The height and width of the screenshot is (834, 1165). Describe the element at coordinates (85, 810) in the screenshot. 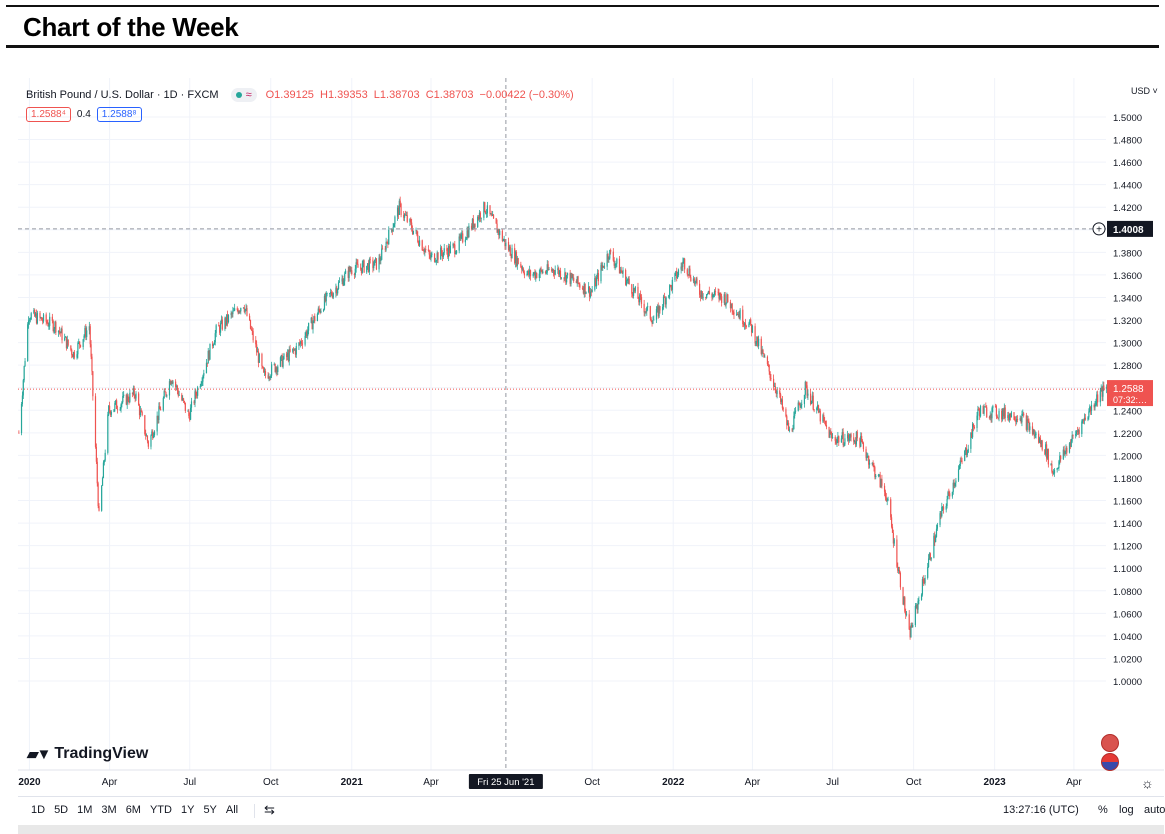

I see `range-button-1m: 1M` at that location.